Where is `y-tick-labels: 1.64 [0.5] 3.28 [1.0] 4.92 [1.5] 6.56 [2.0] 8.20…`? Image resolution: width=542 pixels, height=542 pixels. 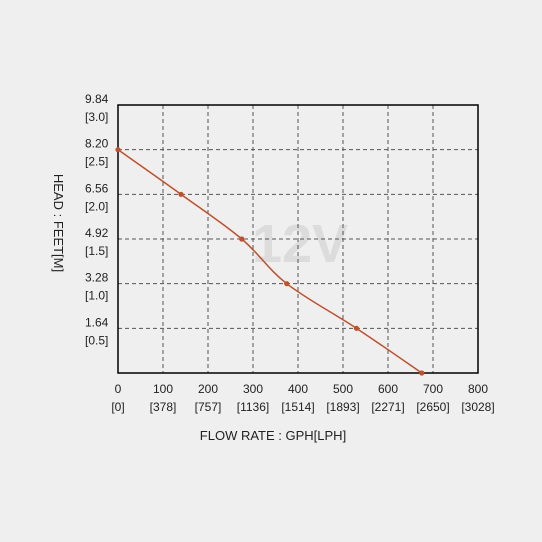 y-tick-labels: 1.64 [0.5] 3.28 [1.0] 4.92 [1.5] 6.56 [2.0] 8.20… is located at coordinates (97, 219).